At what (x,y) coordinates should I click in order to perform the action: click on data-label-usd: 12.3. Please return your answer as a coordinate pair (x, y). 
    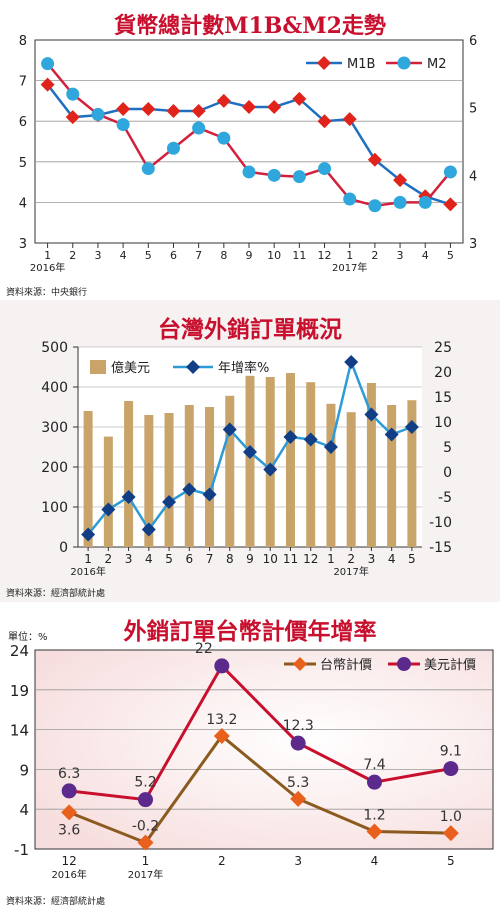
    Looking at the image, I should click on (298, 726).